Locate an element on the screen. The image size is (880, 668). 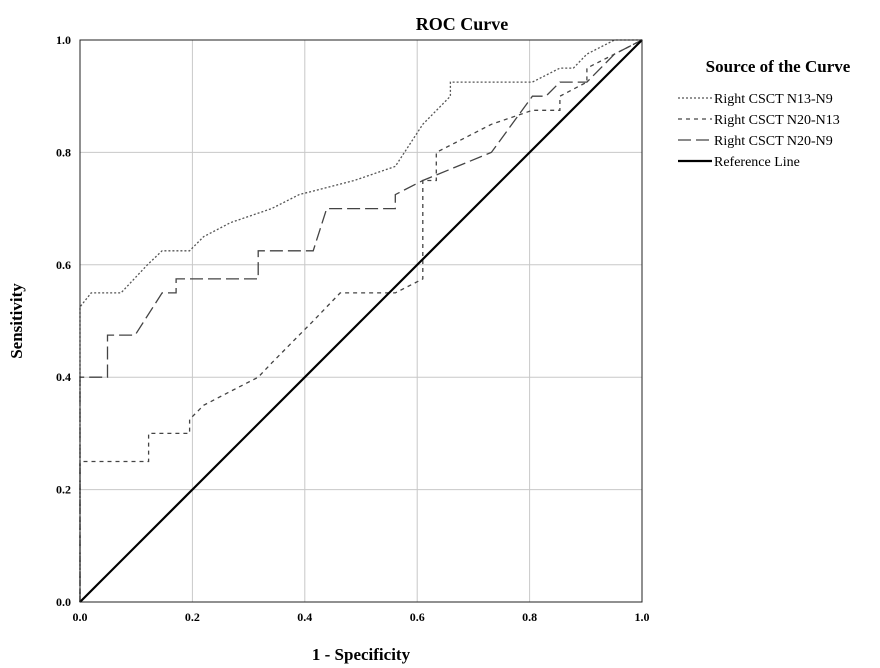
legend-label-0: Right CSCT N13-N9 is located at coordinates (773, 99).